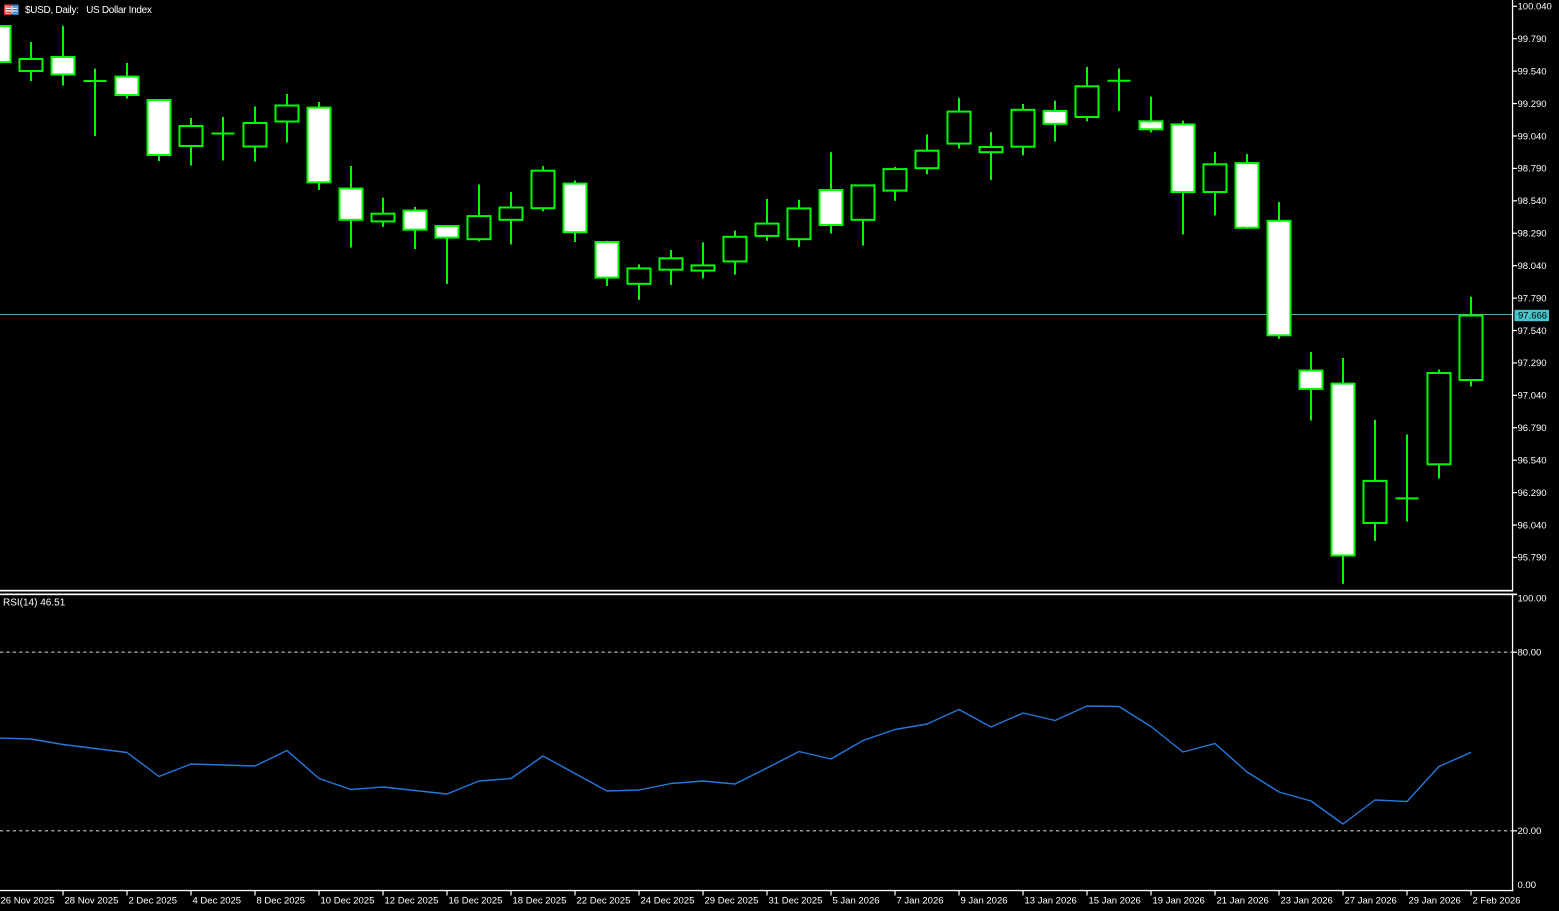 The image size is (1559, 911). I want to click on svg-text: 16 Dec 2025, so click(476, 901).